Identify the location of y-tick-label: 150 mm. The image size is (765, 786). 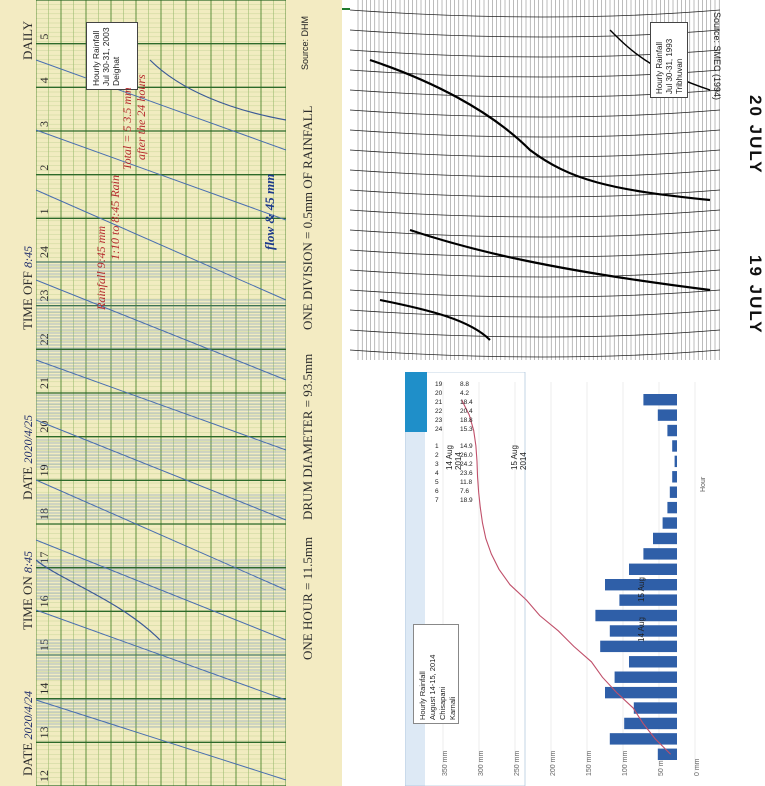
(589, 763).